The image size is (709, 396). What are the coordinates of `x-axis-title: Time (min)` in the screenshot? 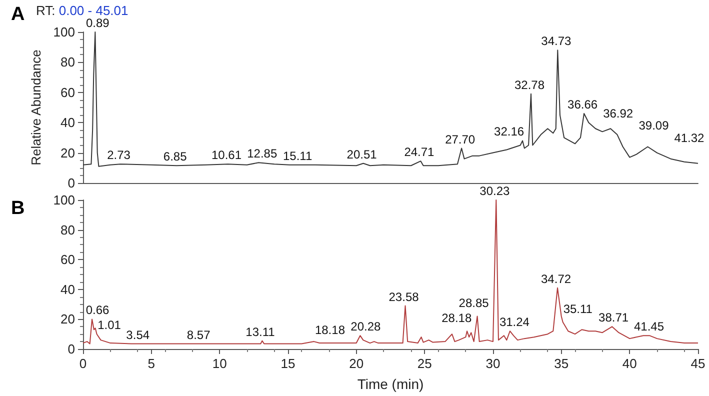 It's located at (390, 384).